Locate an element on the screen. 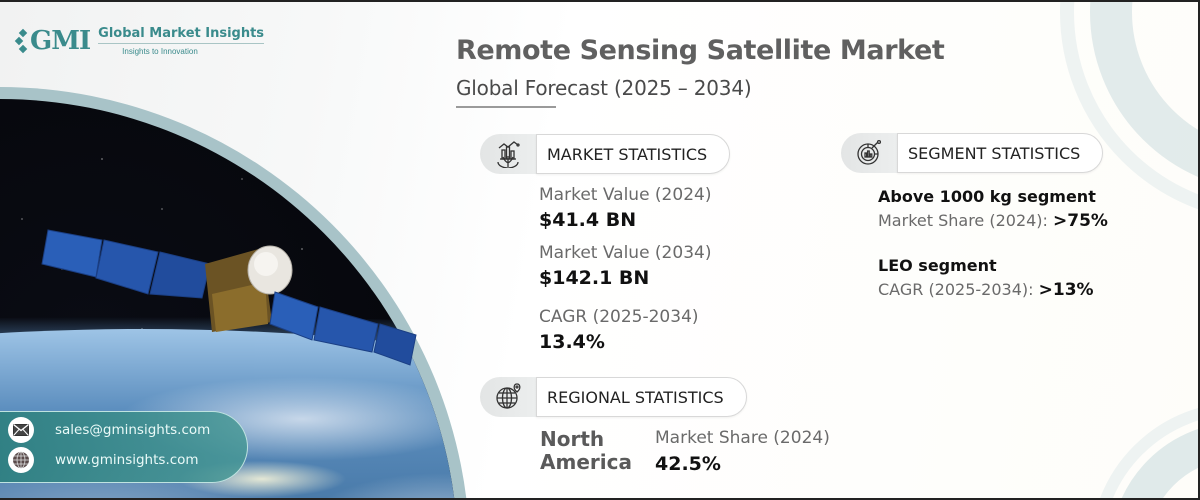 This screenshot has height=500, width=1200. segment-statistics-header: SEGMENT STATISTICS is located at coordinates (972, 153).